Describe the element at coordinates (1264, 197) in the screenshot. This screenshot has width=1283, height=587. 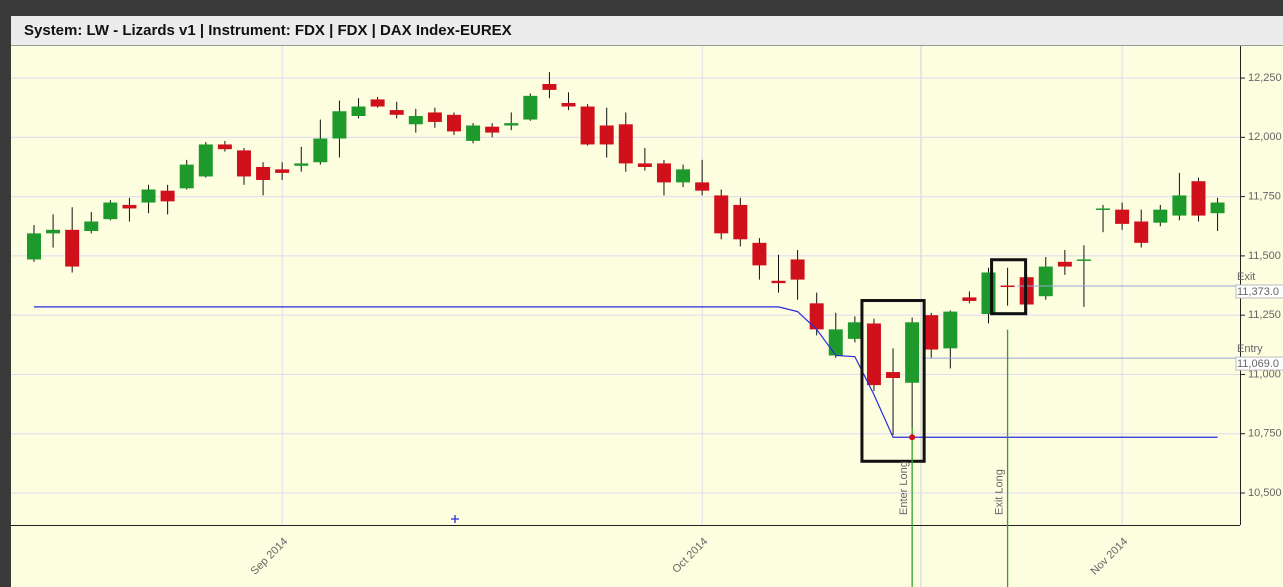
I see `y-tick-label: 11,750` at that location.